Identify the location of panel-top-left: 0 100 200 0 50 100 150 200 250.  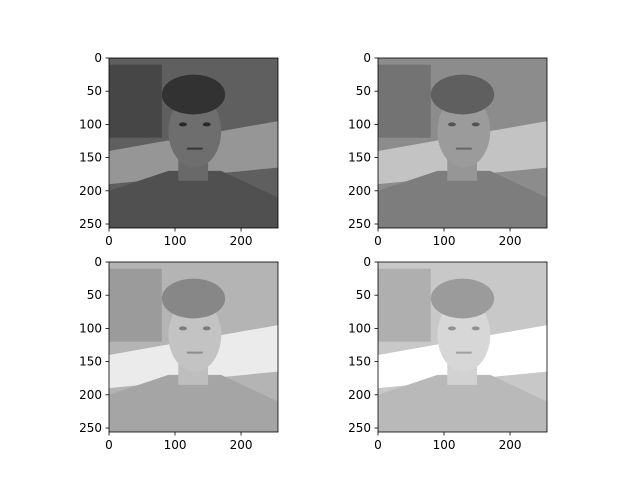
(179, 149).